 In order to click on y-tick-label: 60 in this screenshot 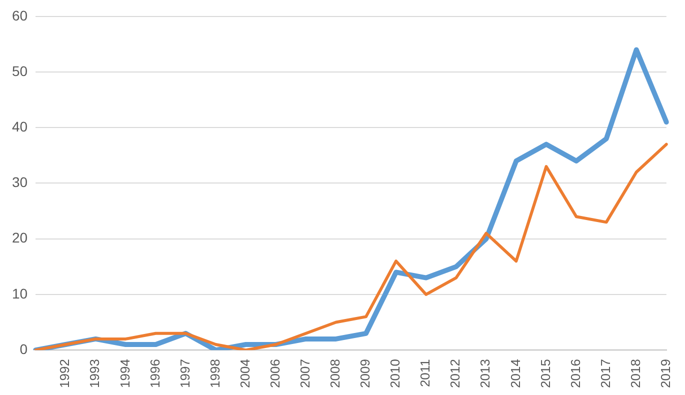, I will do `click(20, 15)`.